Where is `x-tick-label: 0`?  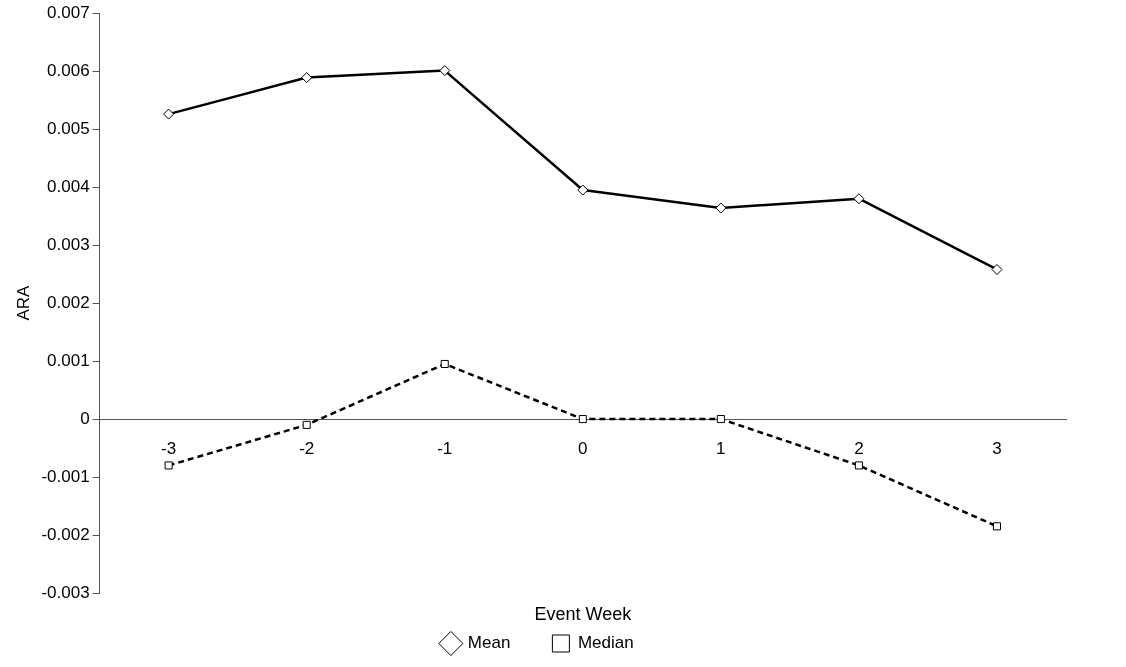
x-tick-label: 0 is located at coordinates (583, 448).